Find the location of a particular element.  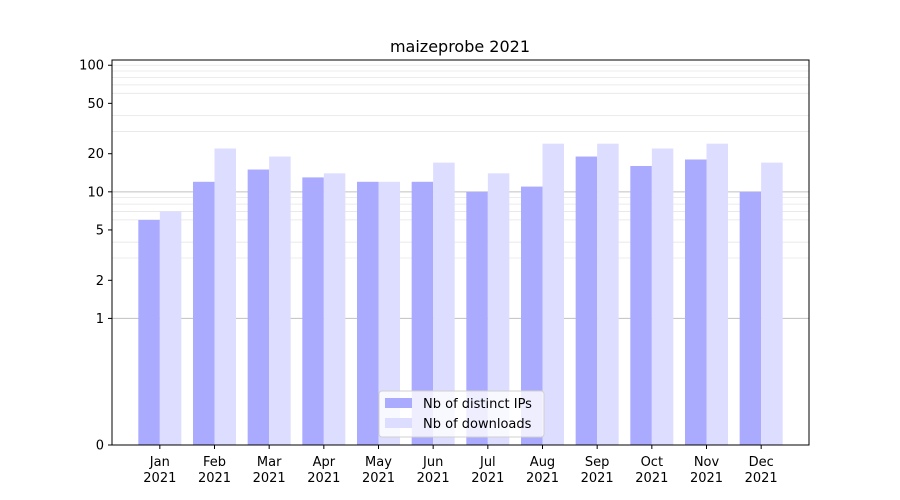

legend-label: Nb of distinct IPs is located at coordinates (477, 404).